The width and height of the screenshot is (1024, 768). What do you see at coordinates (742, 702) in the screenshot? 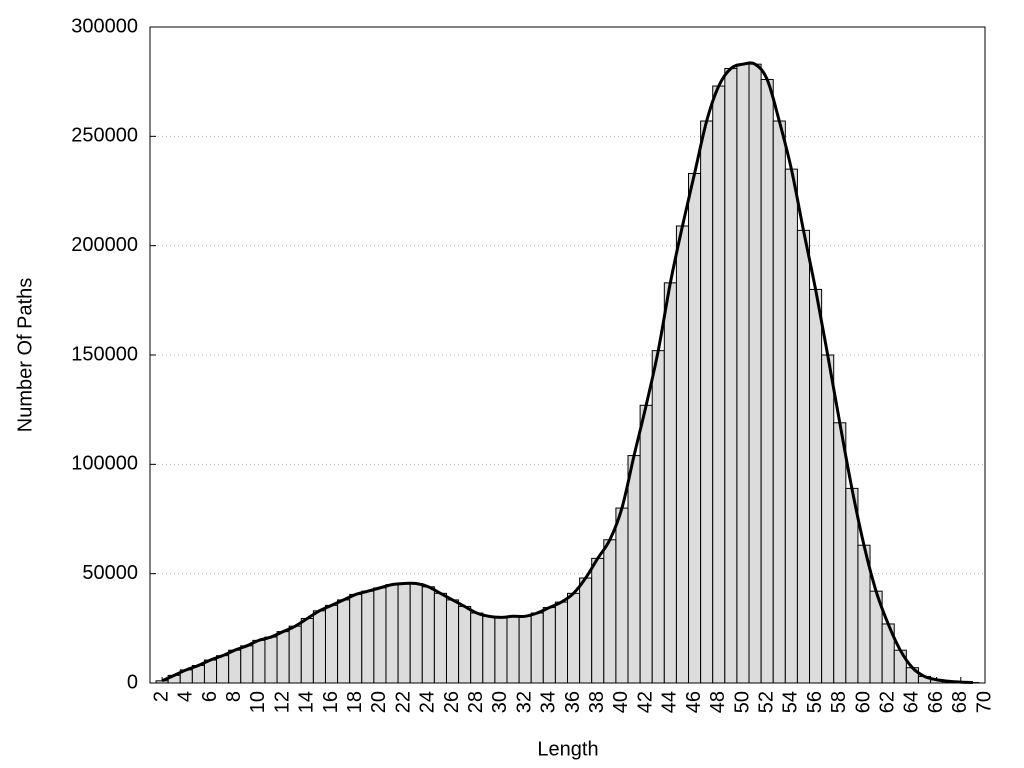
I see `x-tick-label: 50` at bounding box center [742, 702].